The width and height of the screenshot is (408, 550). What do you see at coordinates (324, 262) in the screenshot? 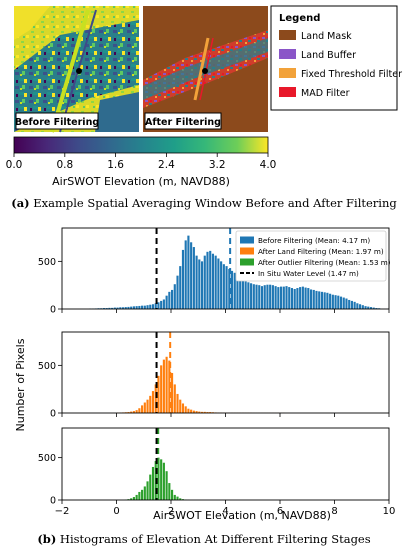
I see `histogram-legend-label: After Outlier Filtering (Mean: 1.53 m)` at bounding box center [324, 262].